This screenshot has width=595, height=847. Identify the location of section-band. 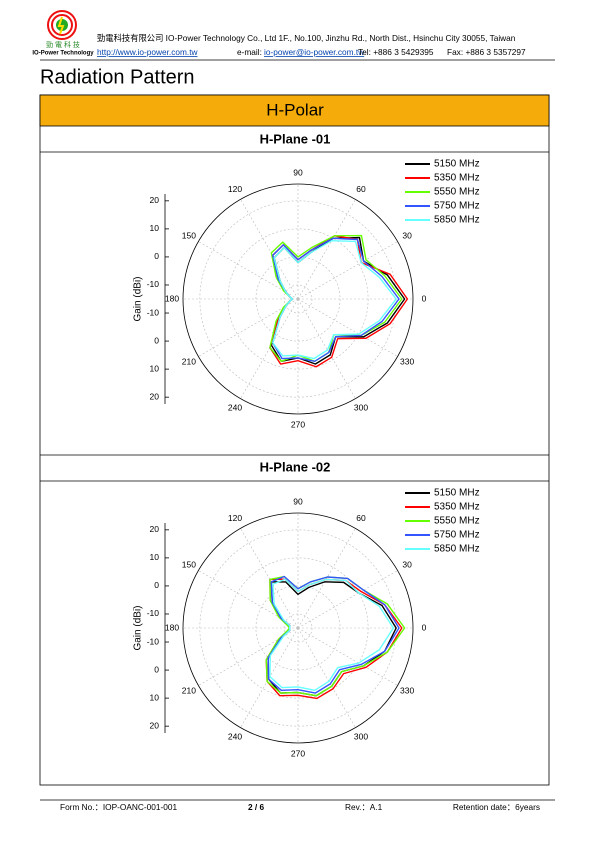
(294, 110).